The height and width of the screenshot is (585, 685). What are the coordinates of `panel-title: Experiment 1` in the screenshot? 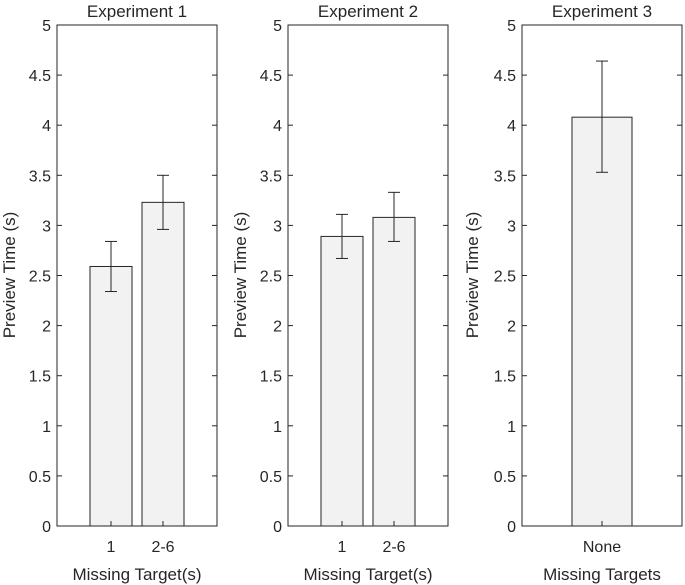 It's located at (137, 11).